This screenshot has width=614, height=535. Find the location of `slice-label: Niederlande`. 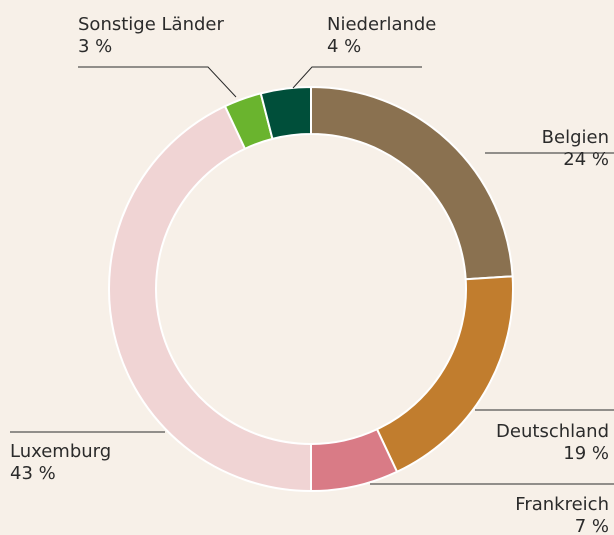

slice-label: Niederlande is located at coordinates (381, 24).